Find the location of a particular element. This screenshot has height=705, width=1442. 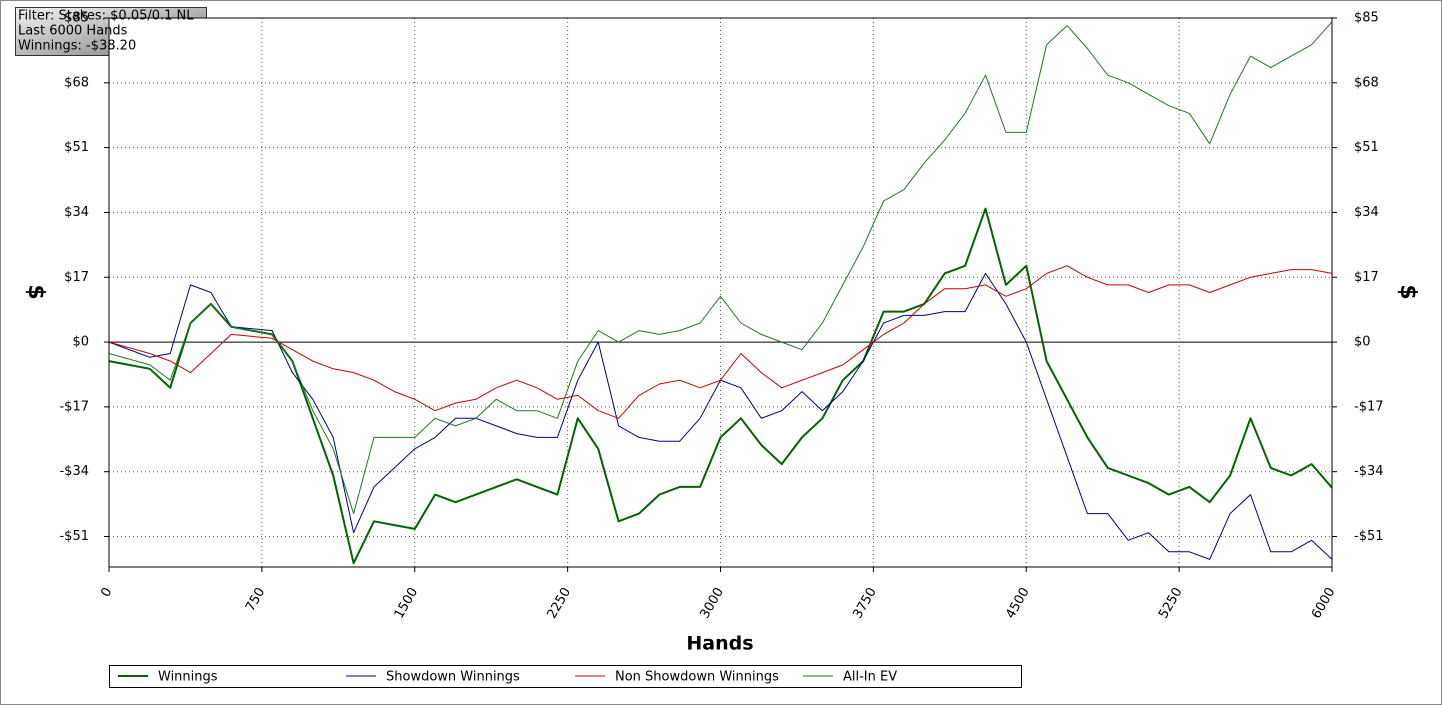

y-tick-label: $34 is located at coordinates (76, 212).